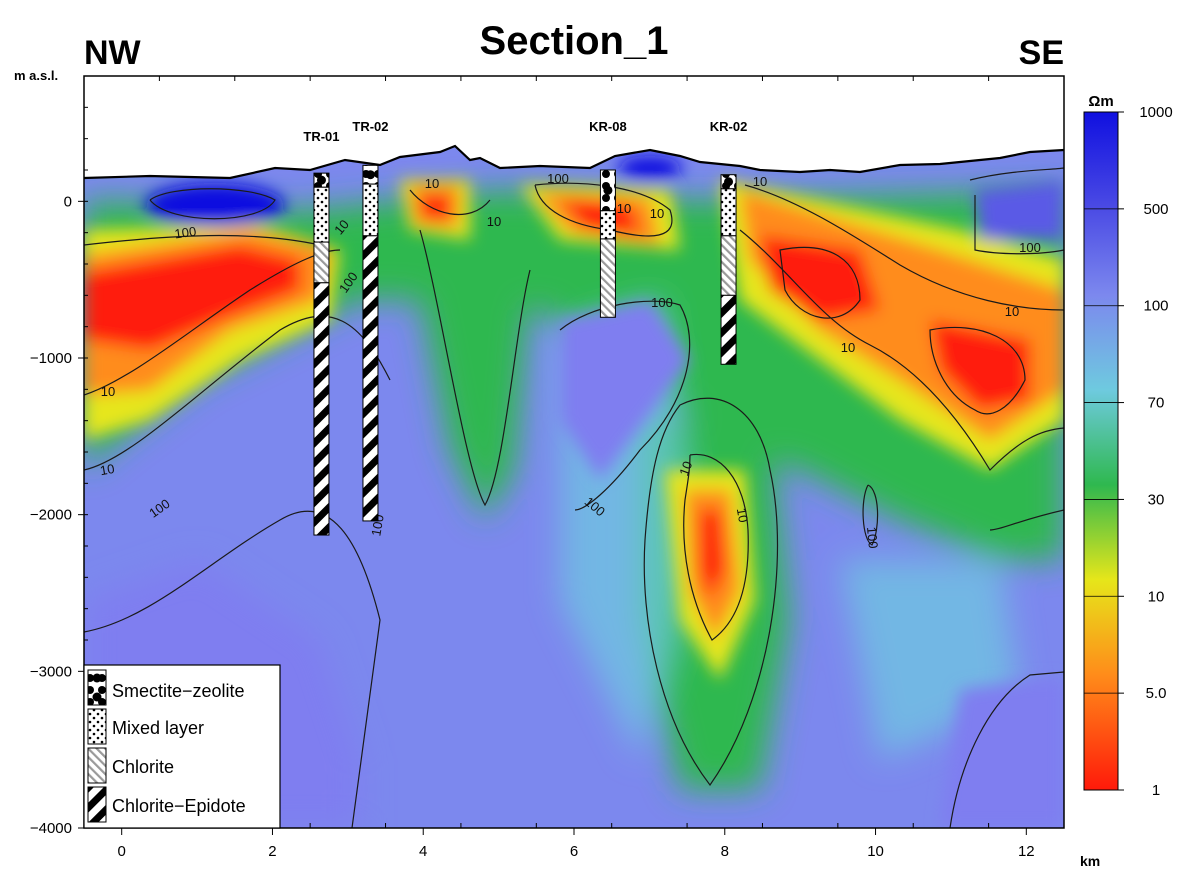 This screenshot has width=1200, height=880. I want to click on legend-swatch-chlorite-epidote, so click(97, 804).